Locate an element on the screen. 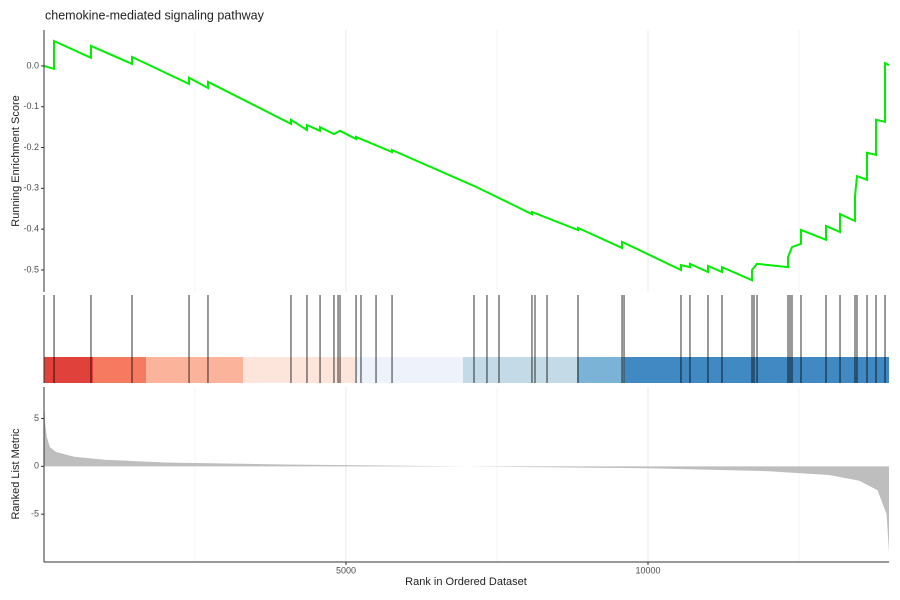  chart-title: chemokine-mediated signaling pathway is located at coordinates (155, 15).